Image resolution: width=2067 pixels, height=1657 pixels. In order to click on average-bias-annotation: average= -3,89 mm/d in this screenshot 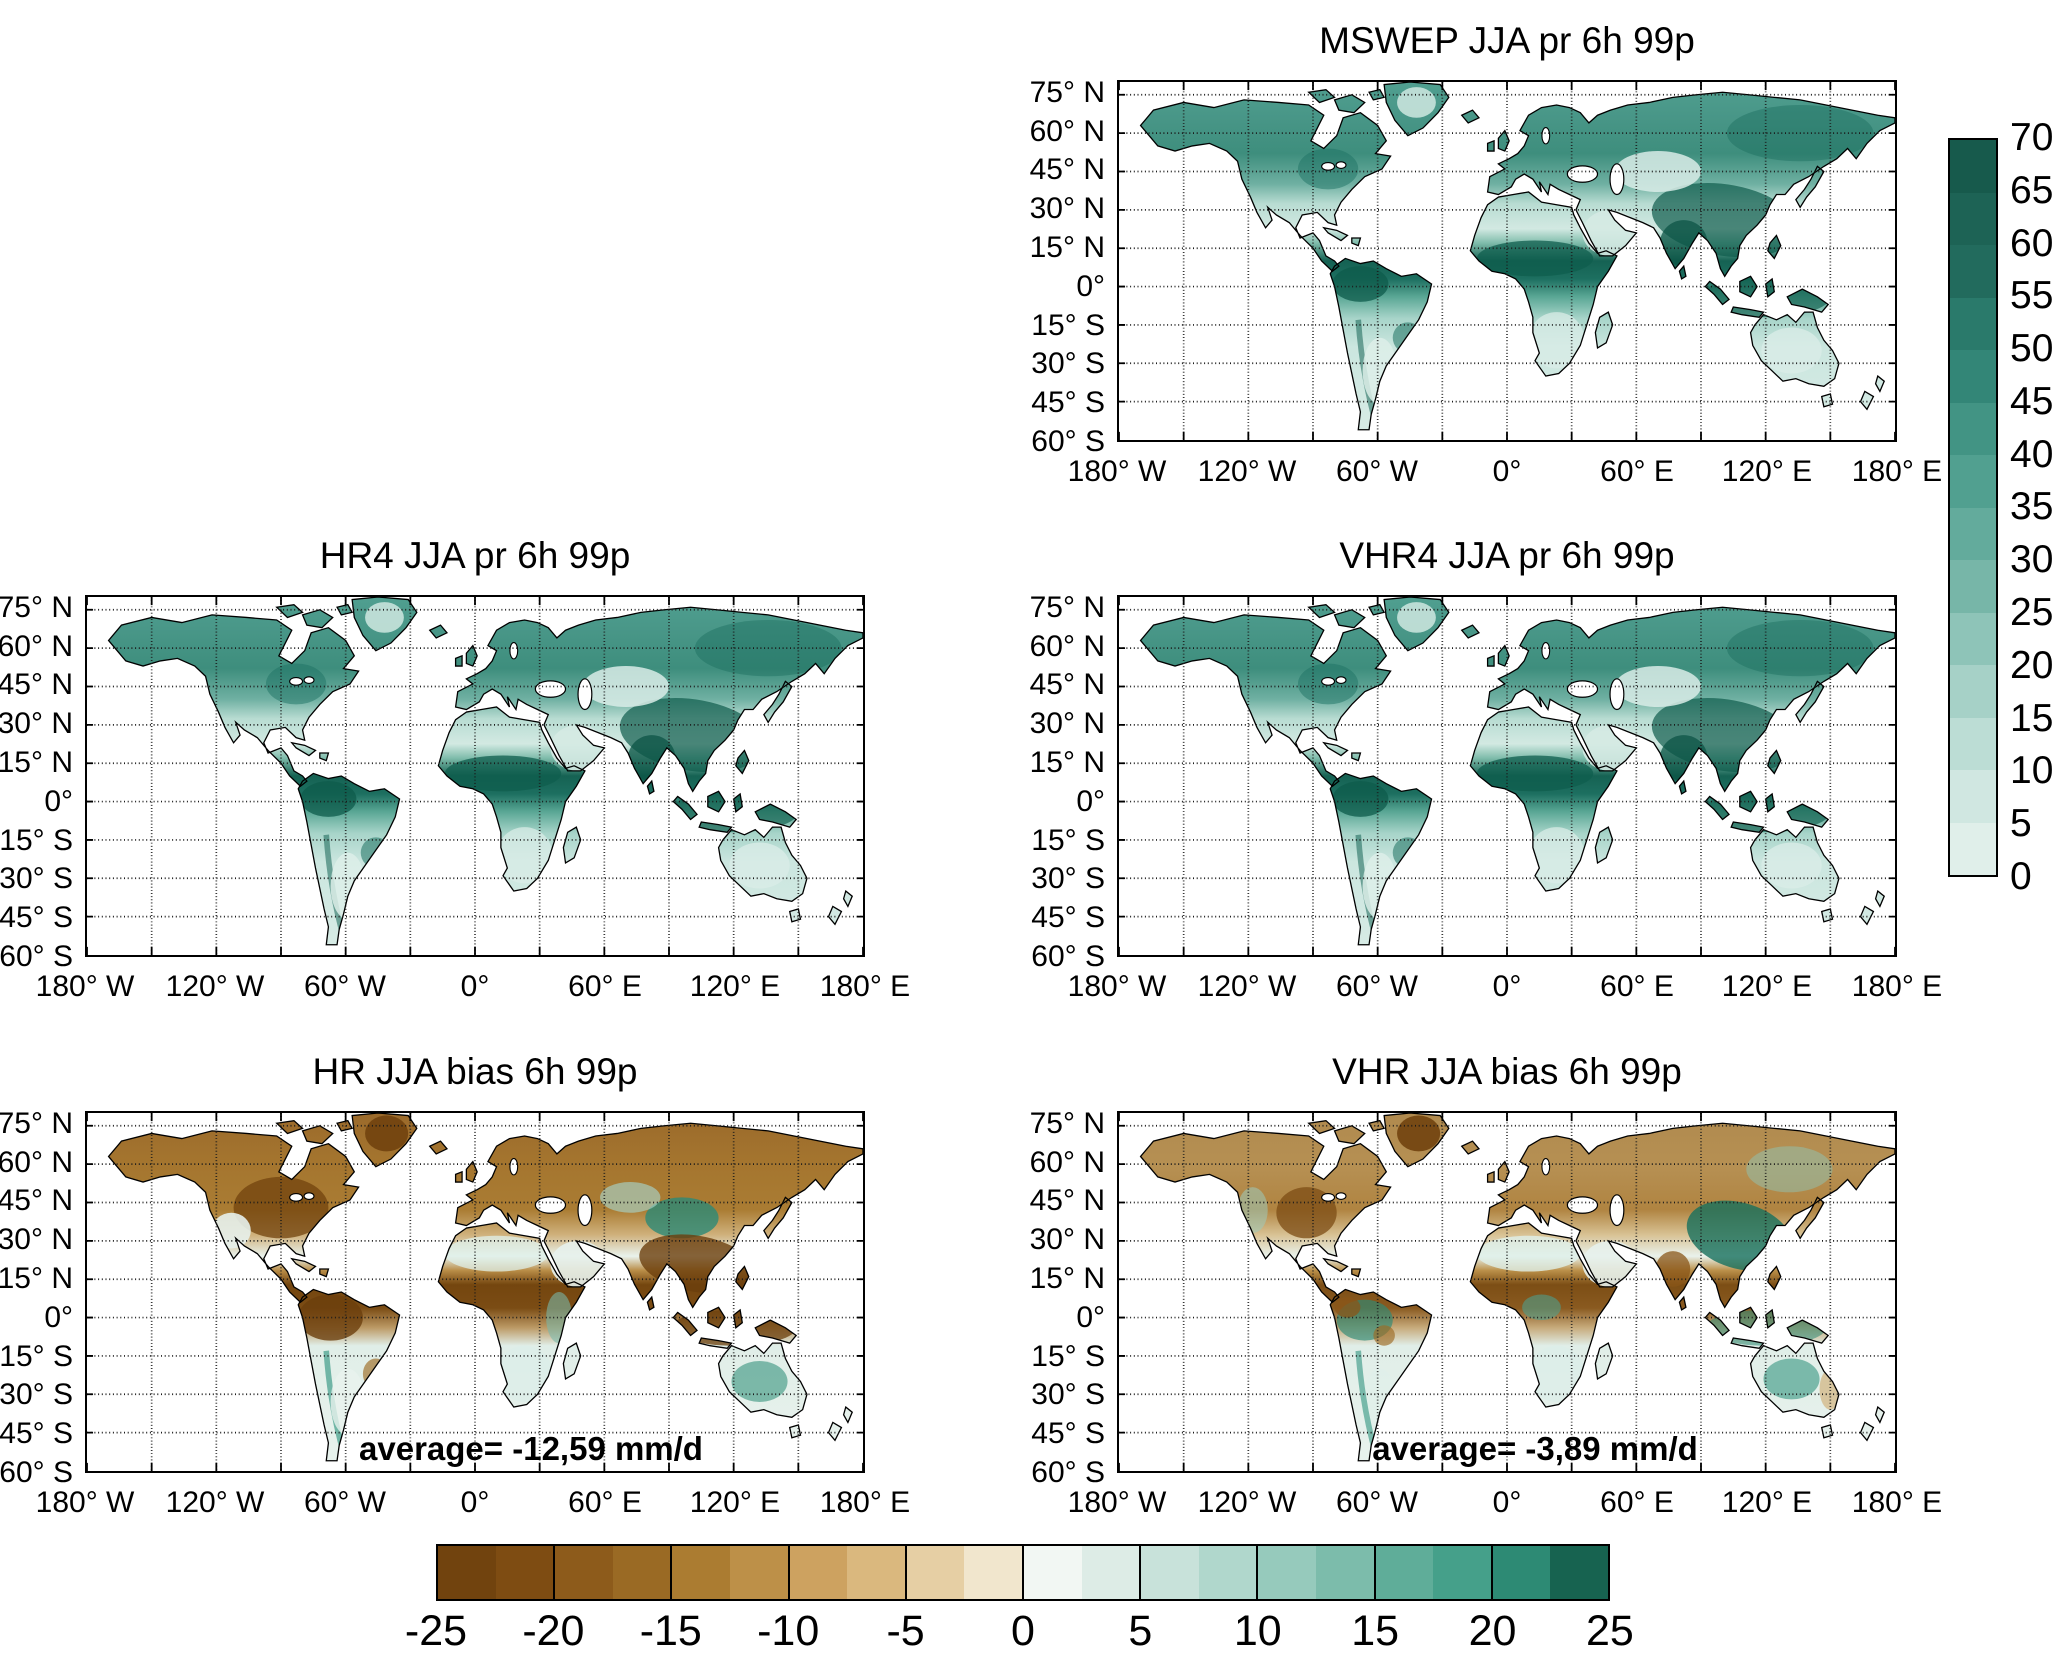, I will do `click(1535, 1448)`.